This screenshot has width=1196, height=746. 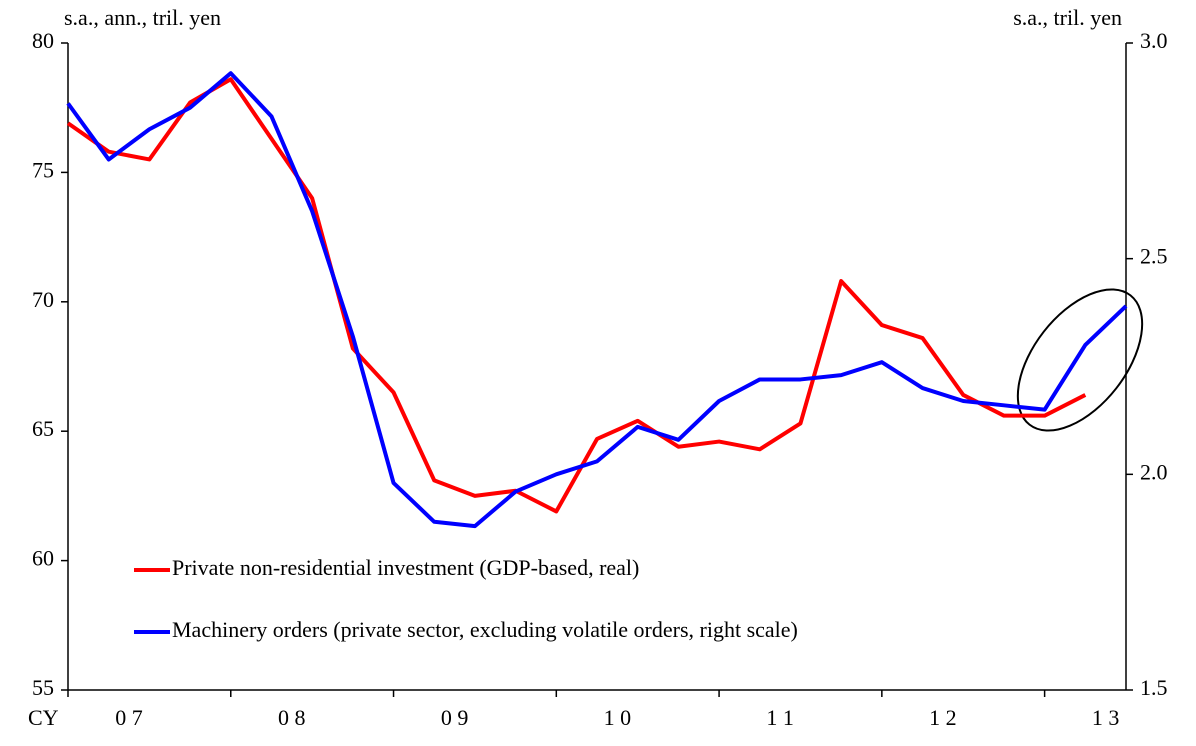 What do you see at coordinates (43, 717) in the screenshot?
I see `x-prefix: CY` at bounding box center [43, 717].